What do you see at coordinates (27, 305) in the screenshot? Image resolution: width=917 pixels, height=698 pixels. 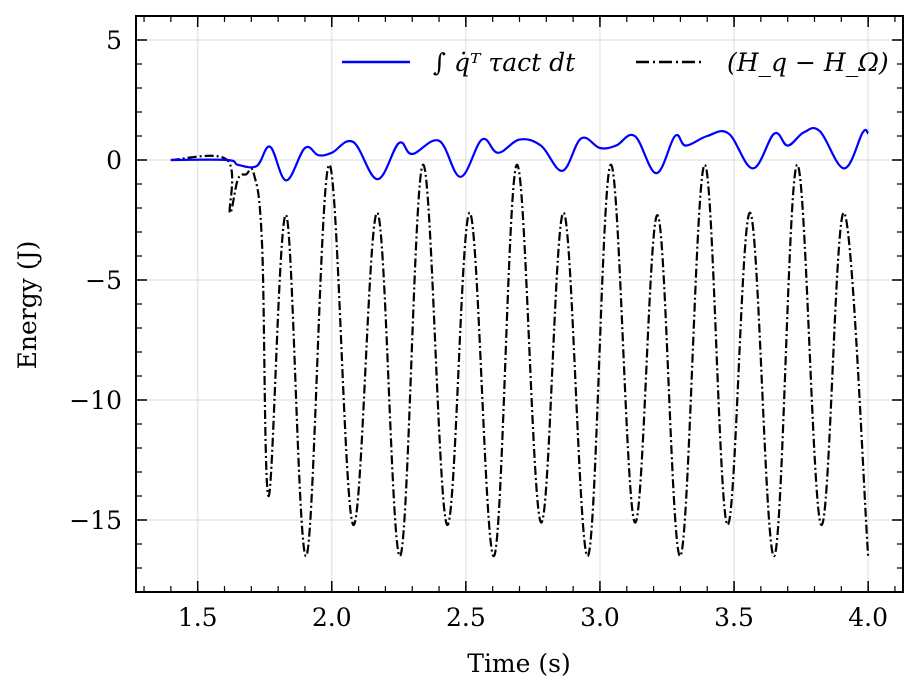 I see `y-axis-title: Energy (J)` at bounding box center [27, 305].